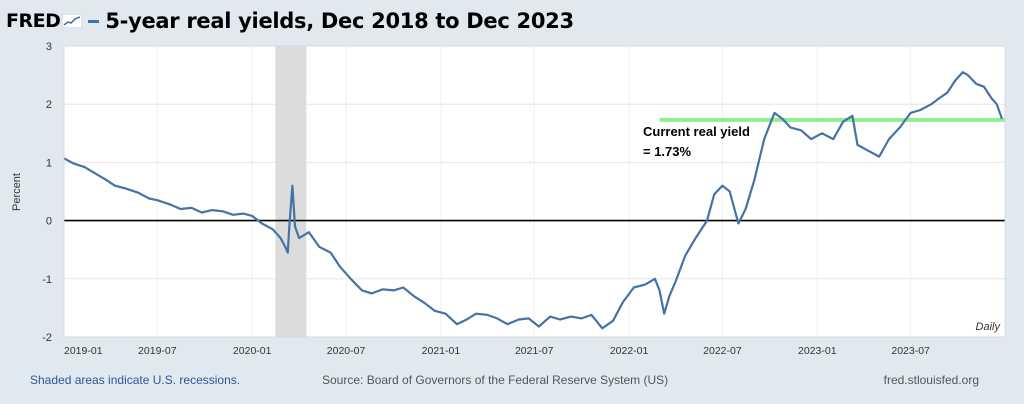 This screenshot has width=1024, height=404. What do you see at coordinates (667, 151) in the screenshot?
I see `annotation-line-2: = 1.73%` at bounding box center [667, 151].